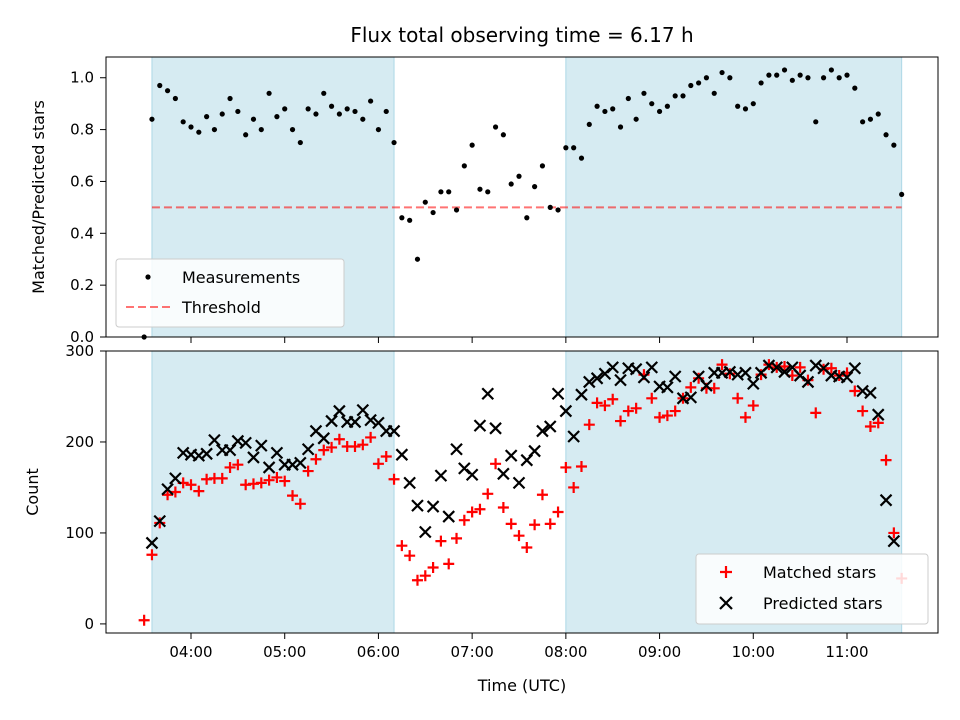  What do you see at coordinates (38, 197) in the screenshot?
I see `ratio-y-axis-label: Matched/Predicted stars` at bounding box center [38, 197].